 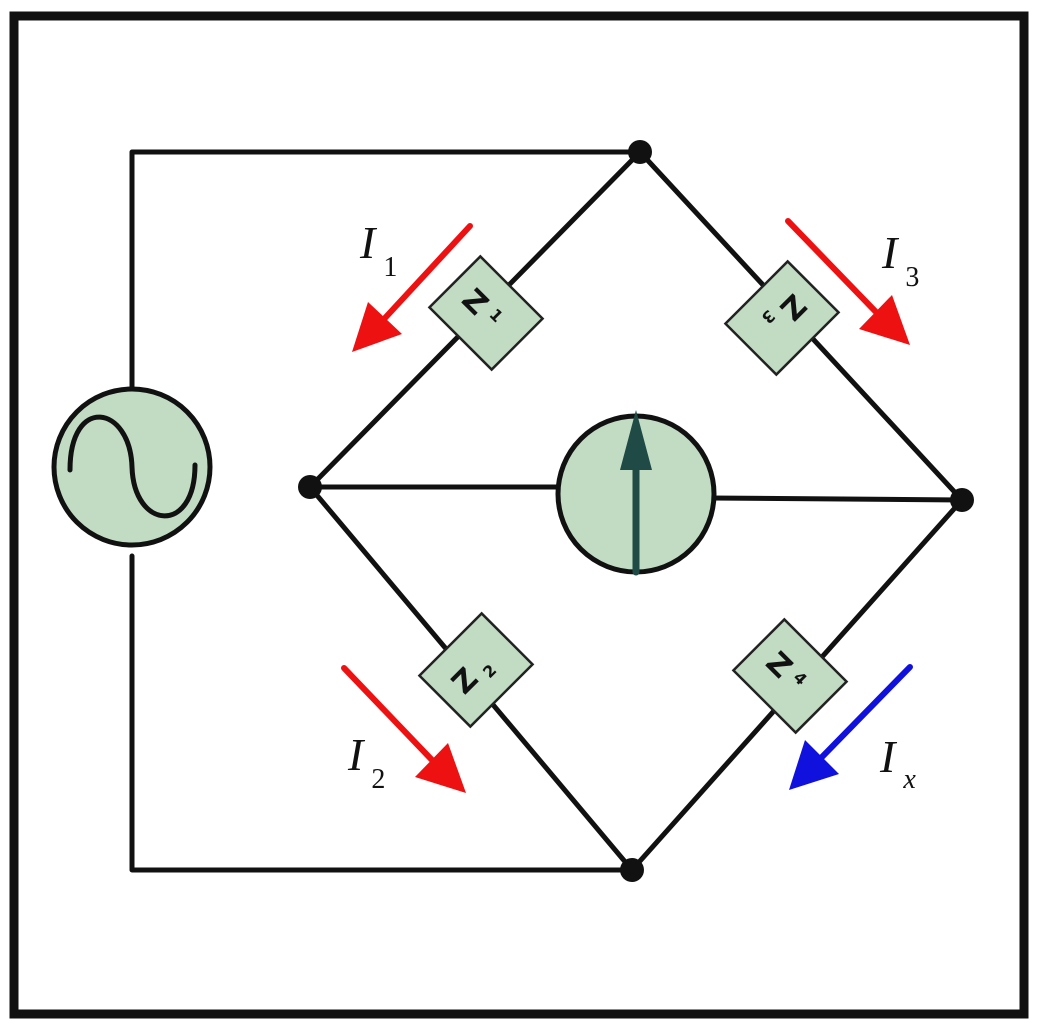 I want to click on node-left, so click(x=310, y=487).